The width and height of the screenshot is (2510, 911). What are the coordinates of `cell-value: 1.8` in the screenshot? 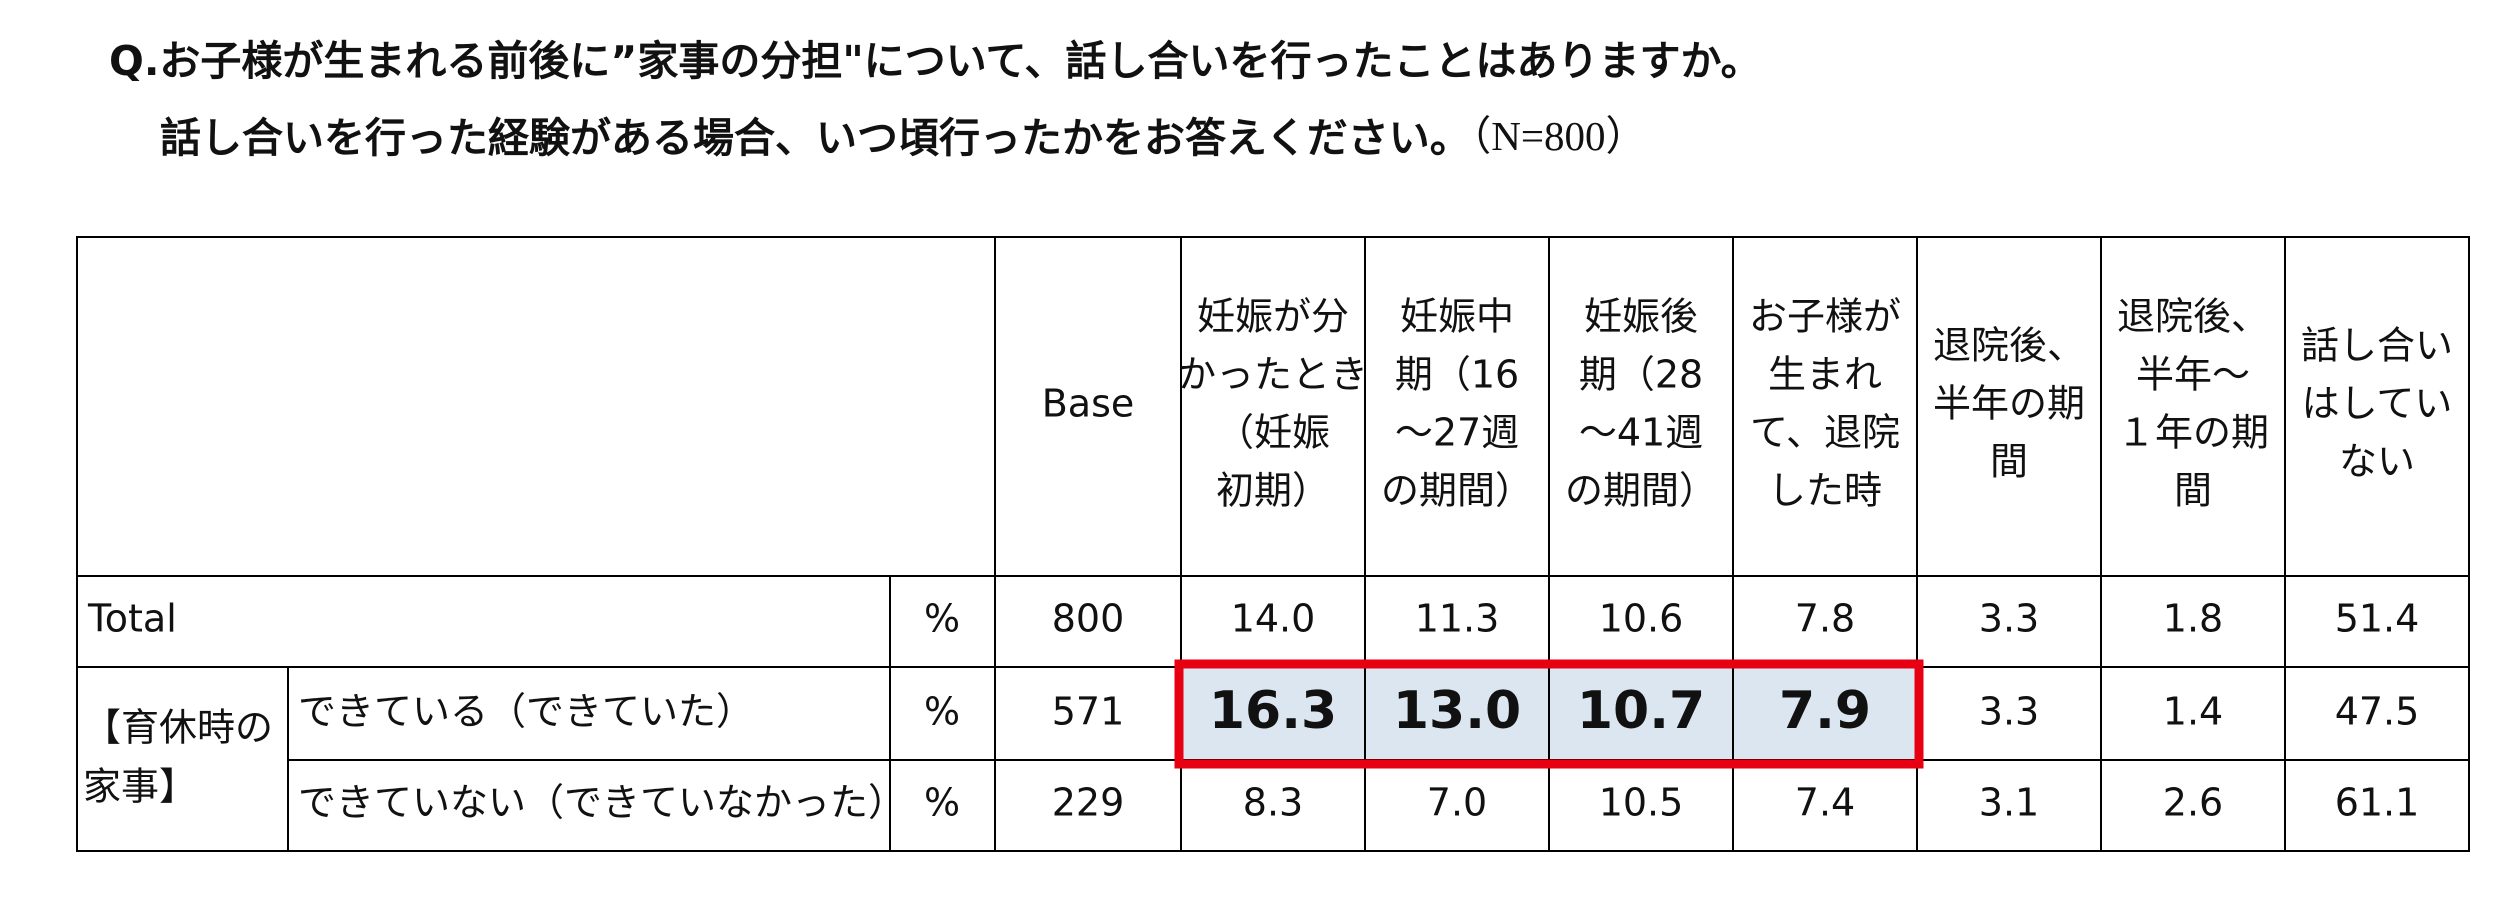 It's located at (2193, 619).